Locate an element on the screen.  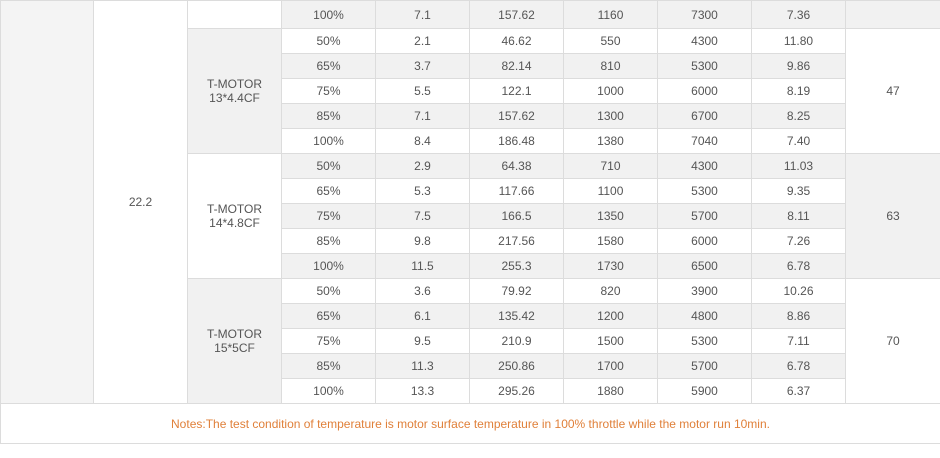
prop-cell is located at coordinates (234, 14).